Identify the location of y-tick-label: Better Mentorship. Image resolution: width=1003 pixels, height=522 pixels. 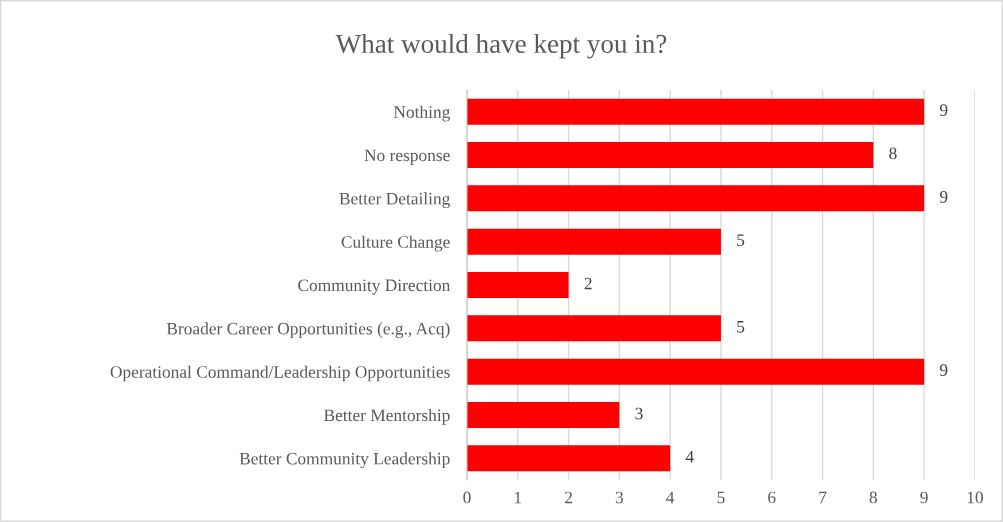
(387, 416).